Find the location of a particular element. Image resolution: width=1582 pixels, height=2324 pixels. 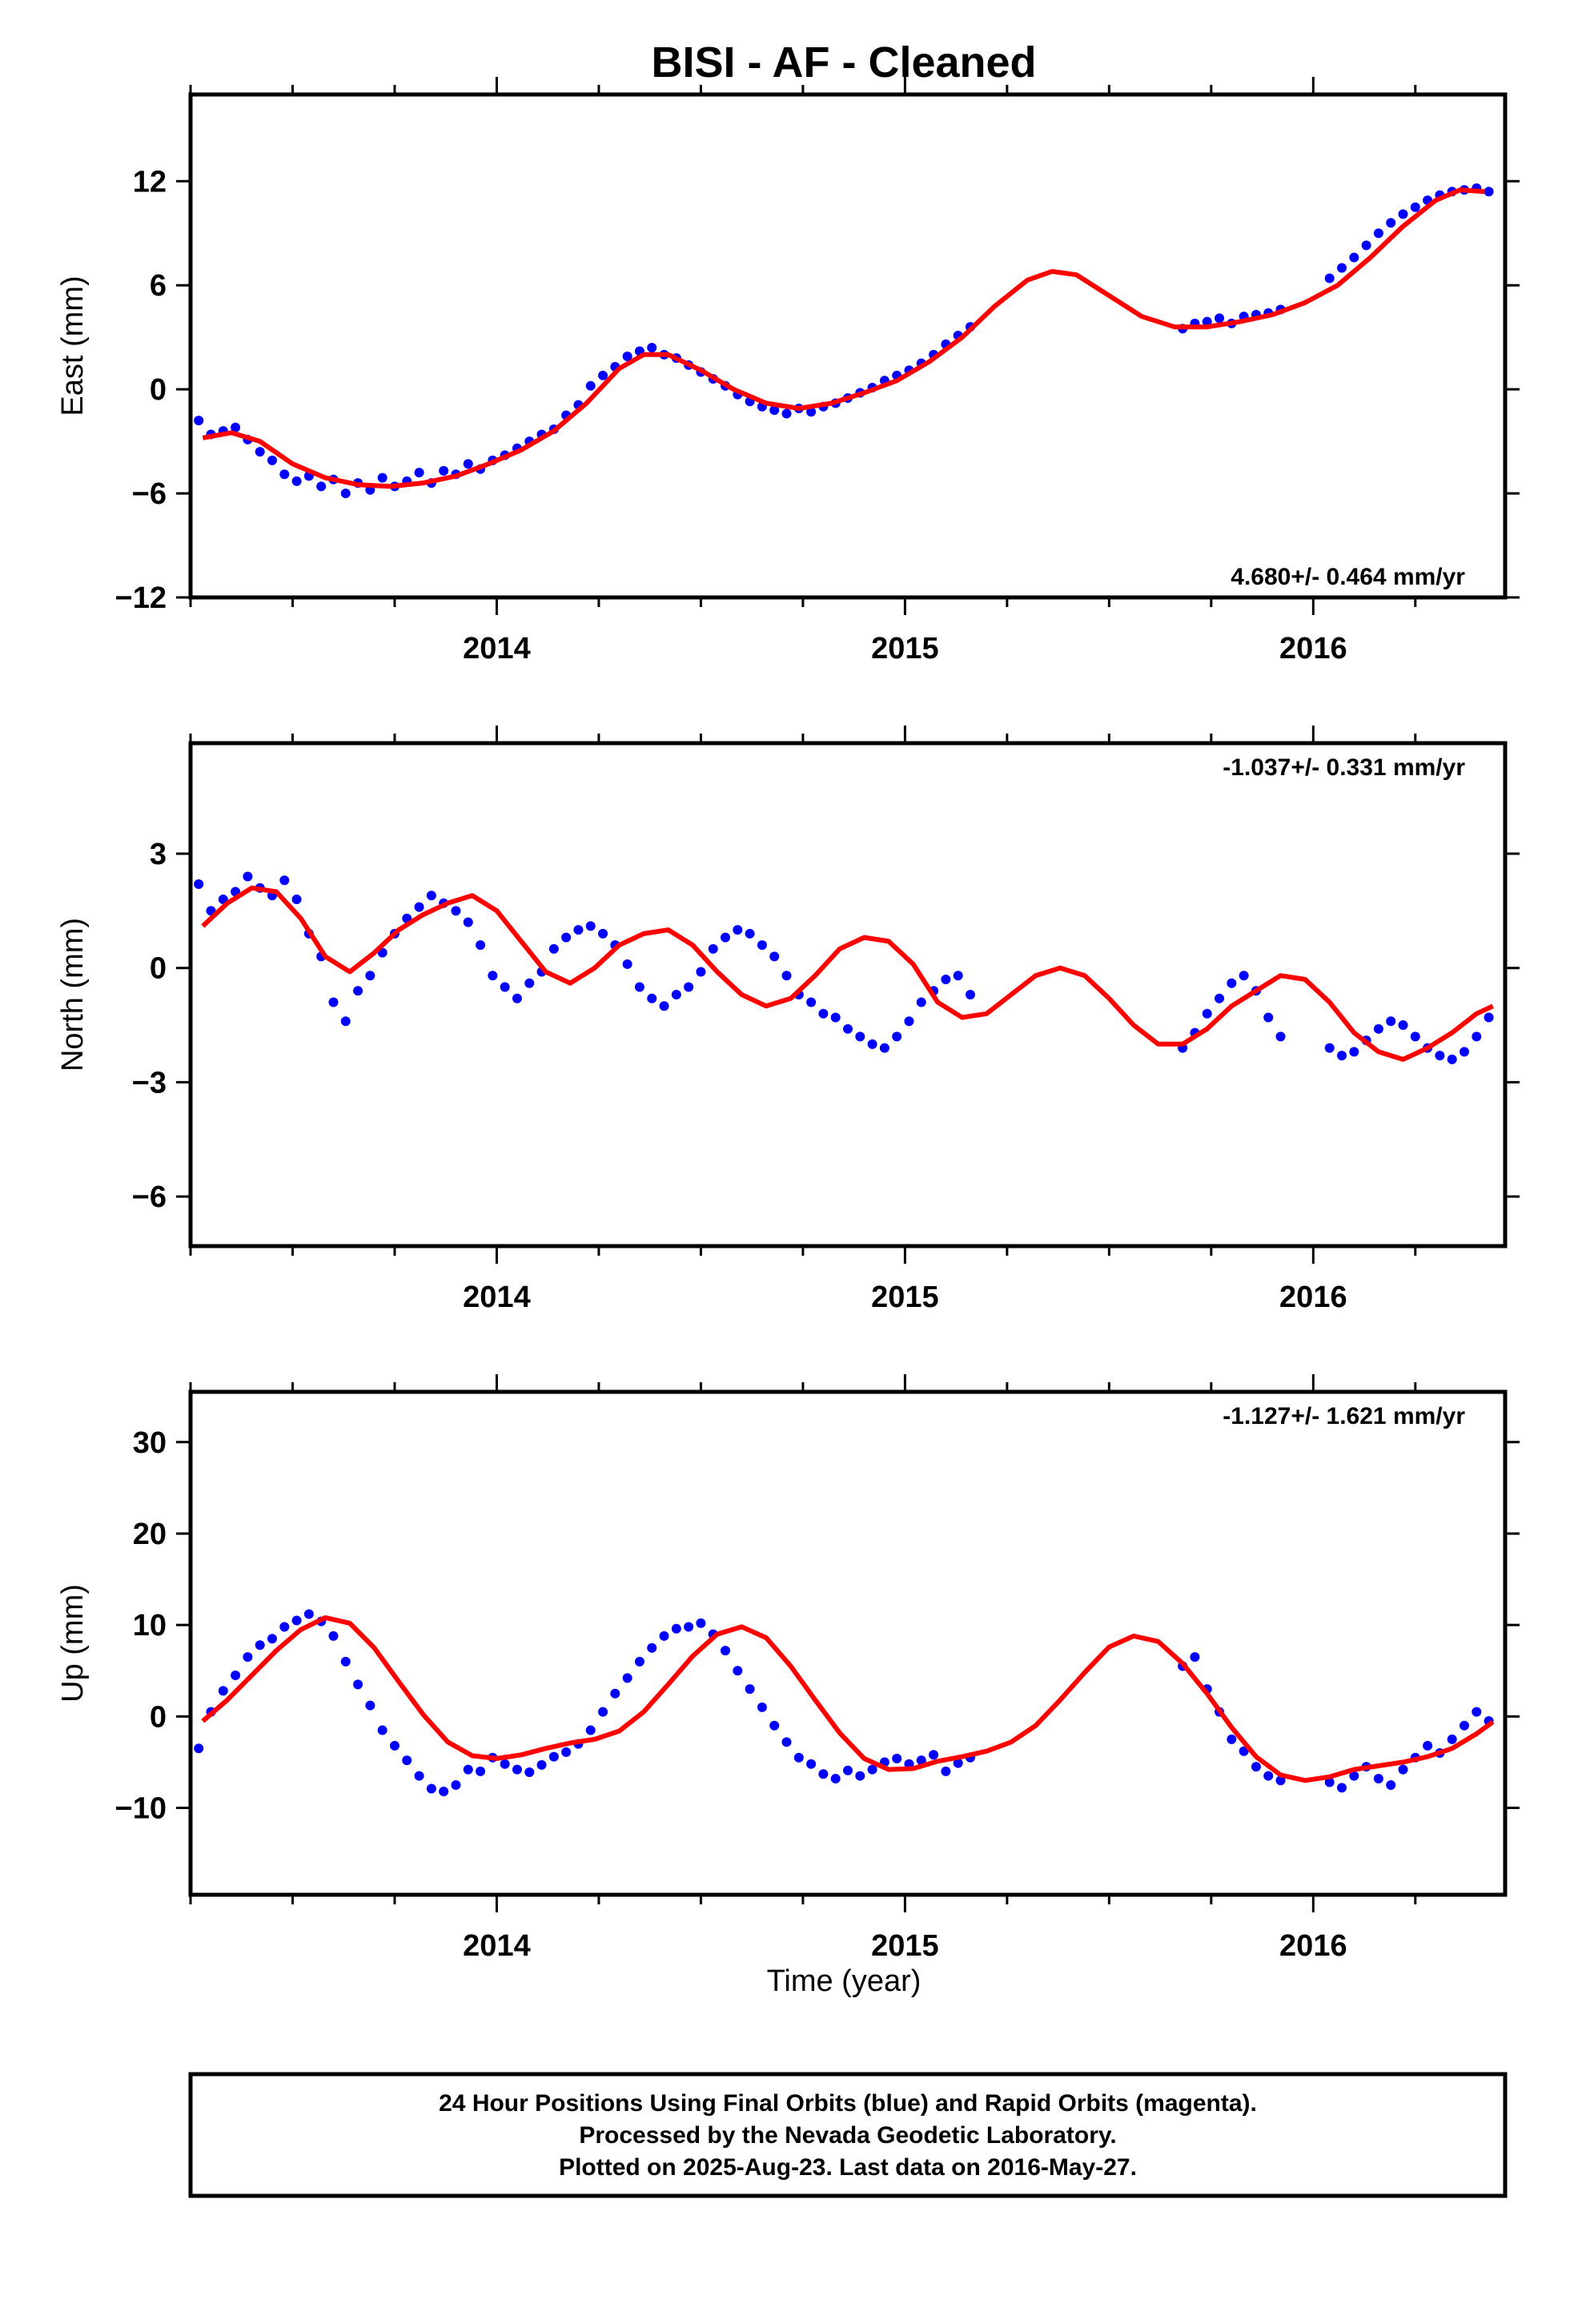

up-xtick-label: 2015 is located at coordinates (905, 1946).